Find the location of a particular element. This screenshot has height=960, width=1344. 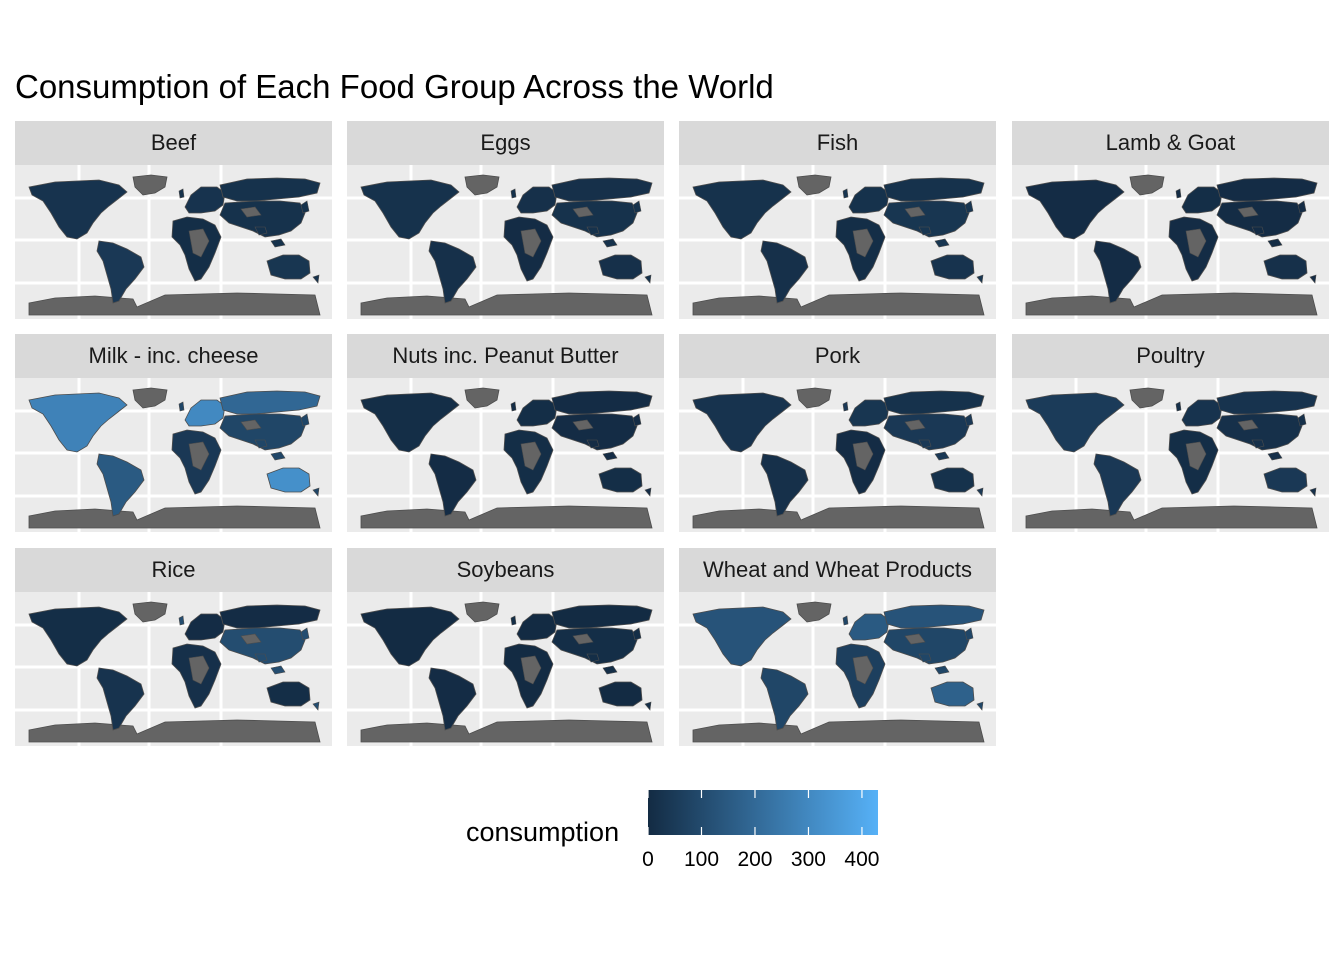

legend-title: consumption is located at coordinates (543, 832).